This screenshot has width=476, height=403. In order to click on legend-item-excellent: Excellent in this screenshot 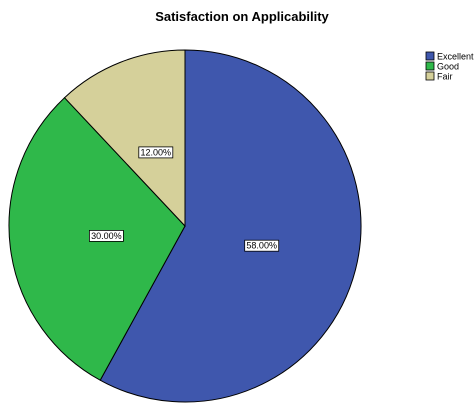, I will do `click(449, 56)`.